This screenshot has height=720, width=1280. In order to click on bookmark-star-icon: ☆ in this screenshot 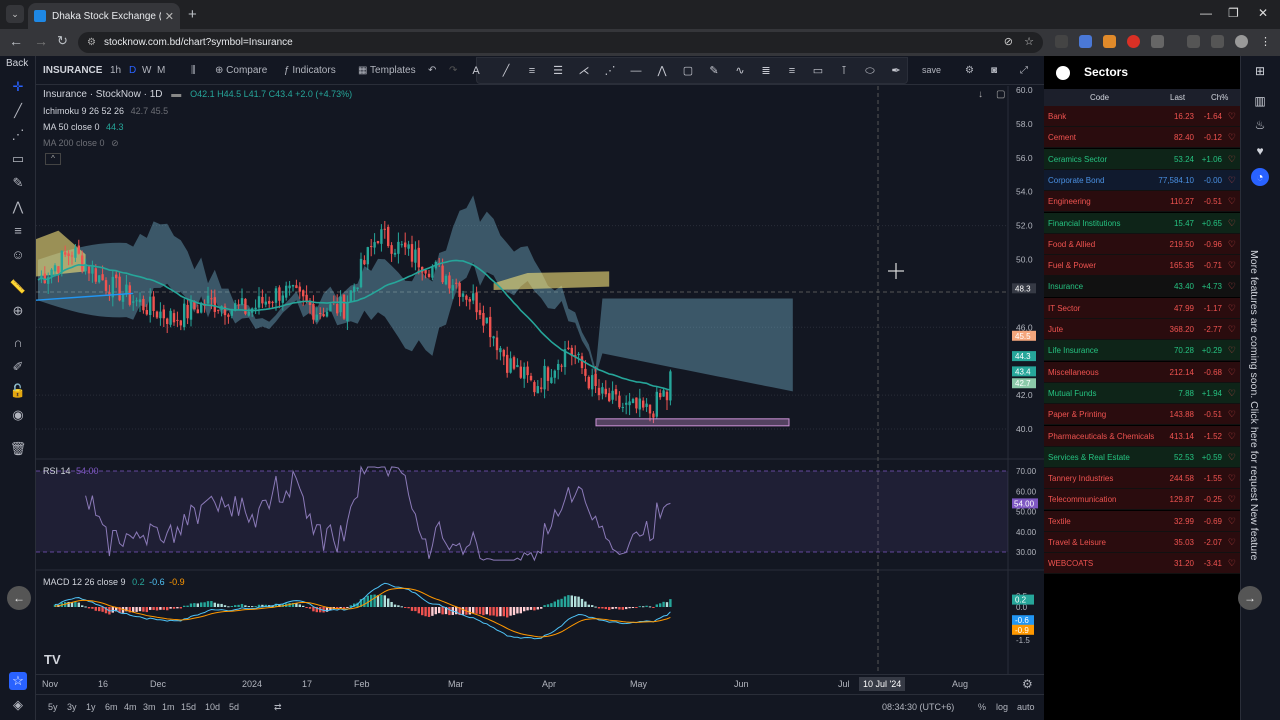, I will do `click(1029, 42)`.